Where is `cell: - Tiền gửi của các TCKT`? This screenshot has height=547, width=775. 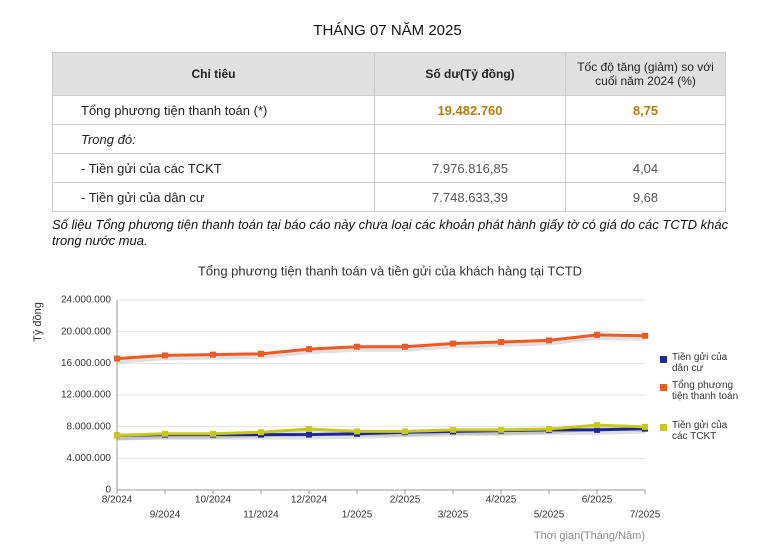 cell: - Tiền gửi của các TCKT is located at coordinates (213, 168).